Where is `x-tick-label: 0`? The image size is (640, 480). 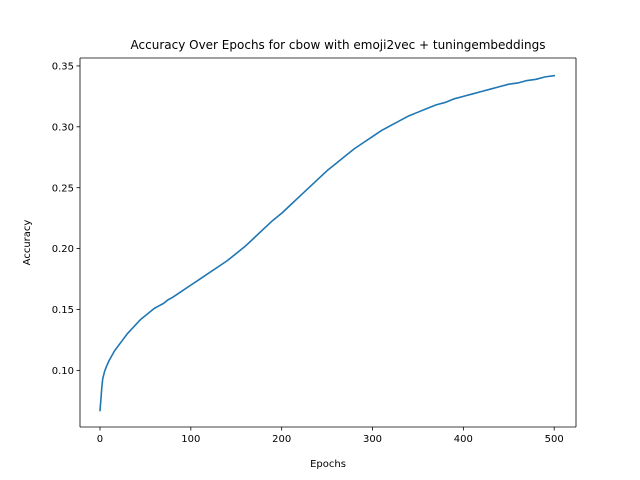 x-tick-label: 0 is located at coordinates (100, 439).